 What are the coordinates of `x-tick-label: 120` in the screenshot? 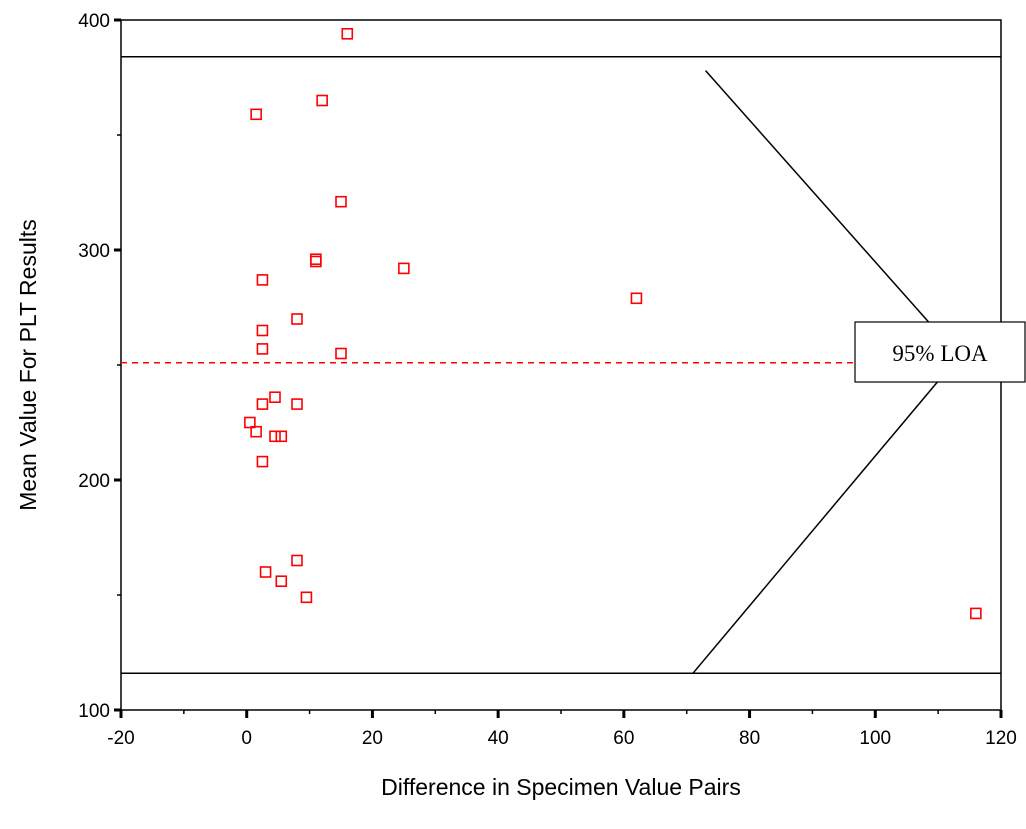 It's located at (1001, 738).